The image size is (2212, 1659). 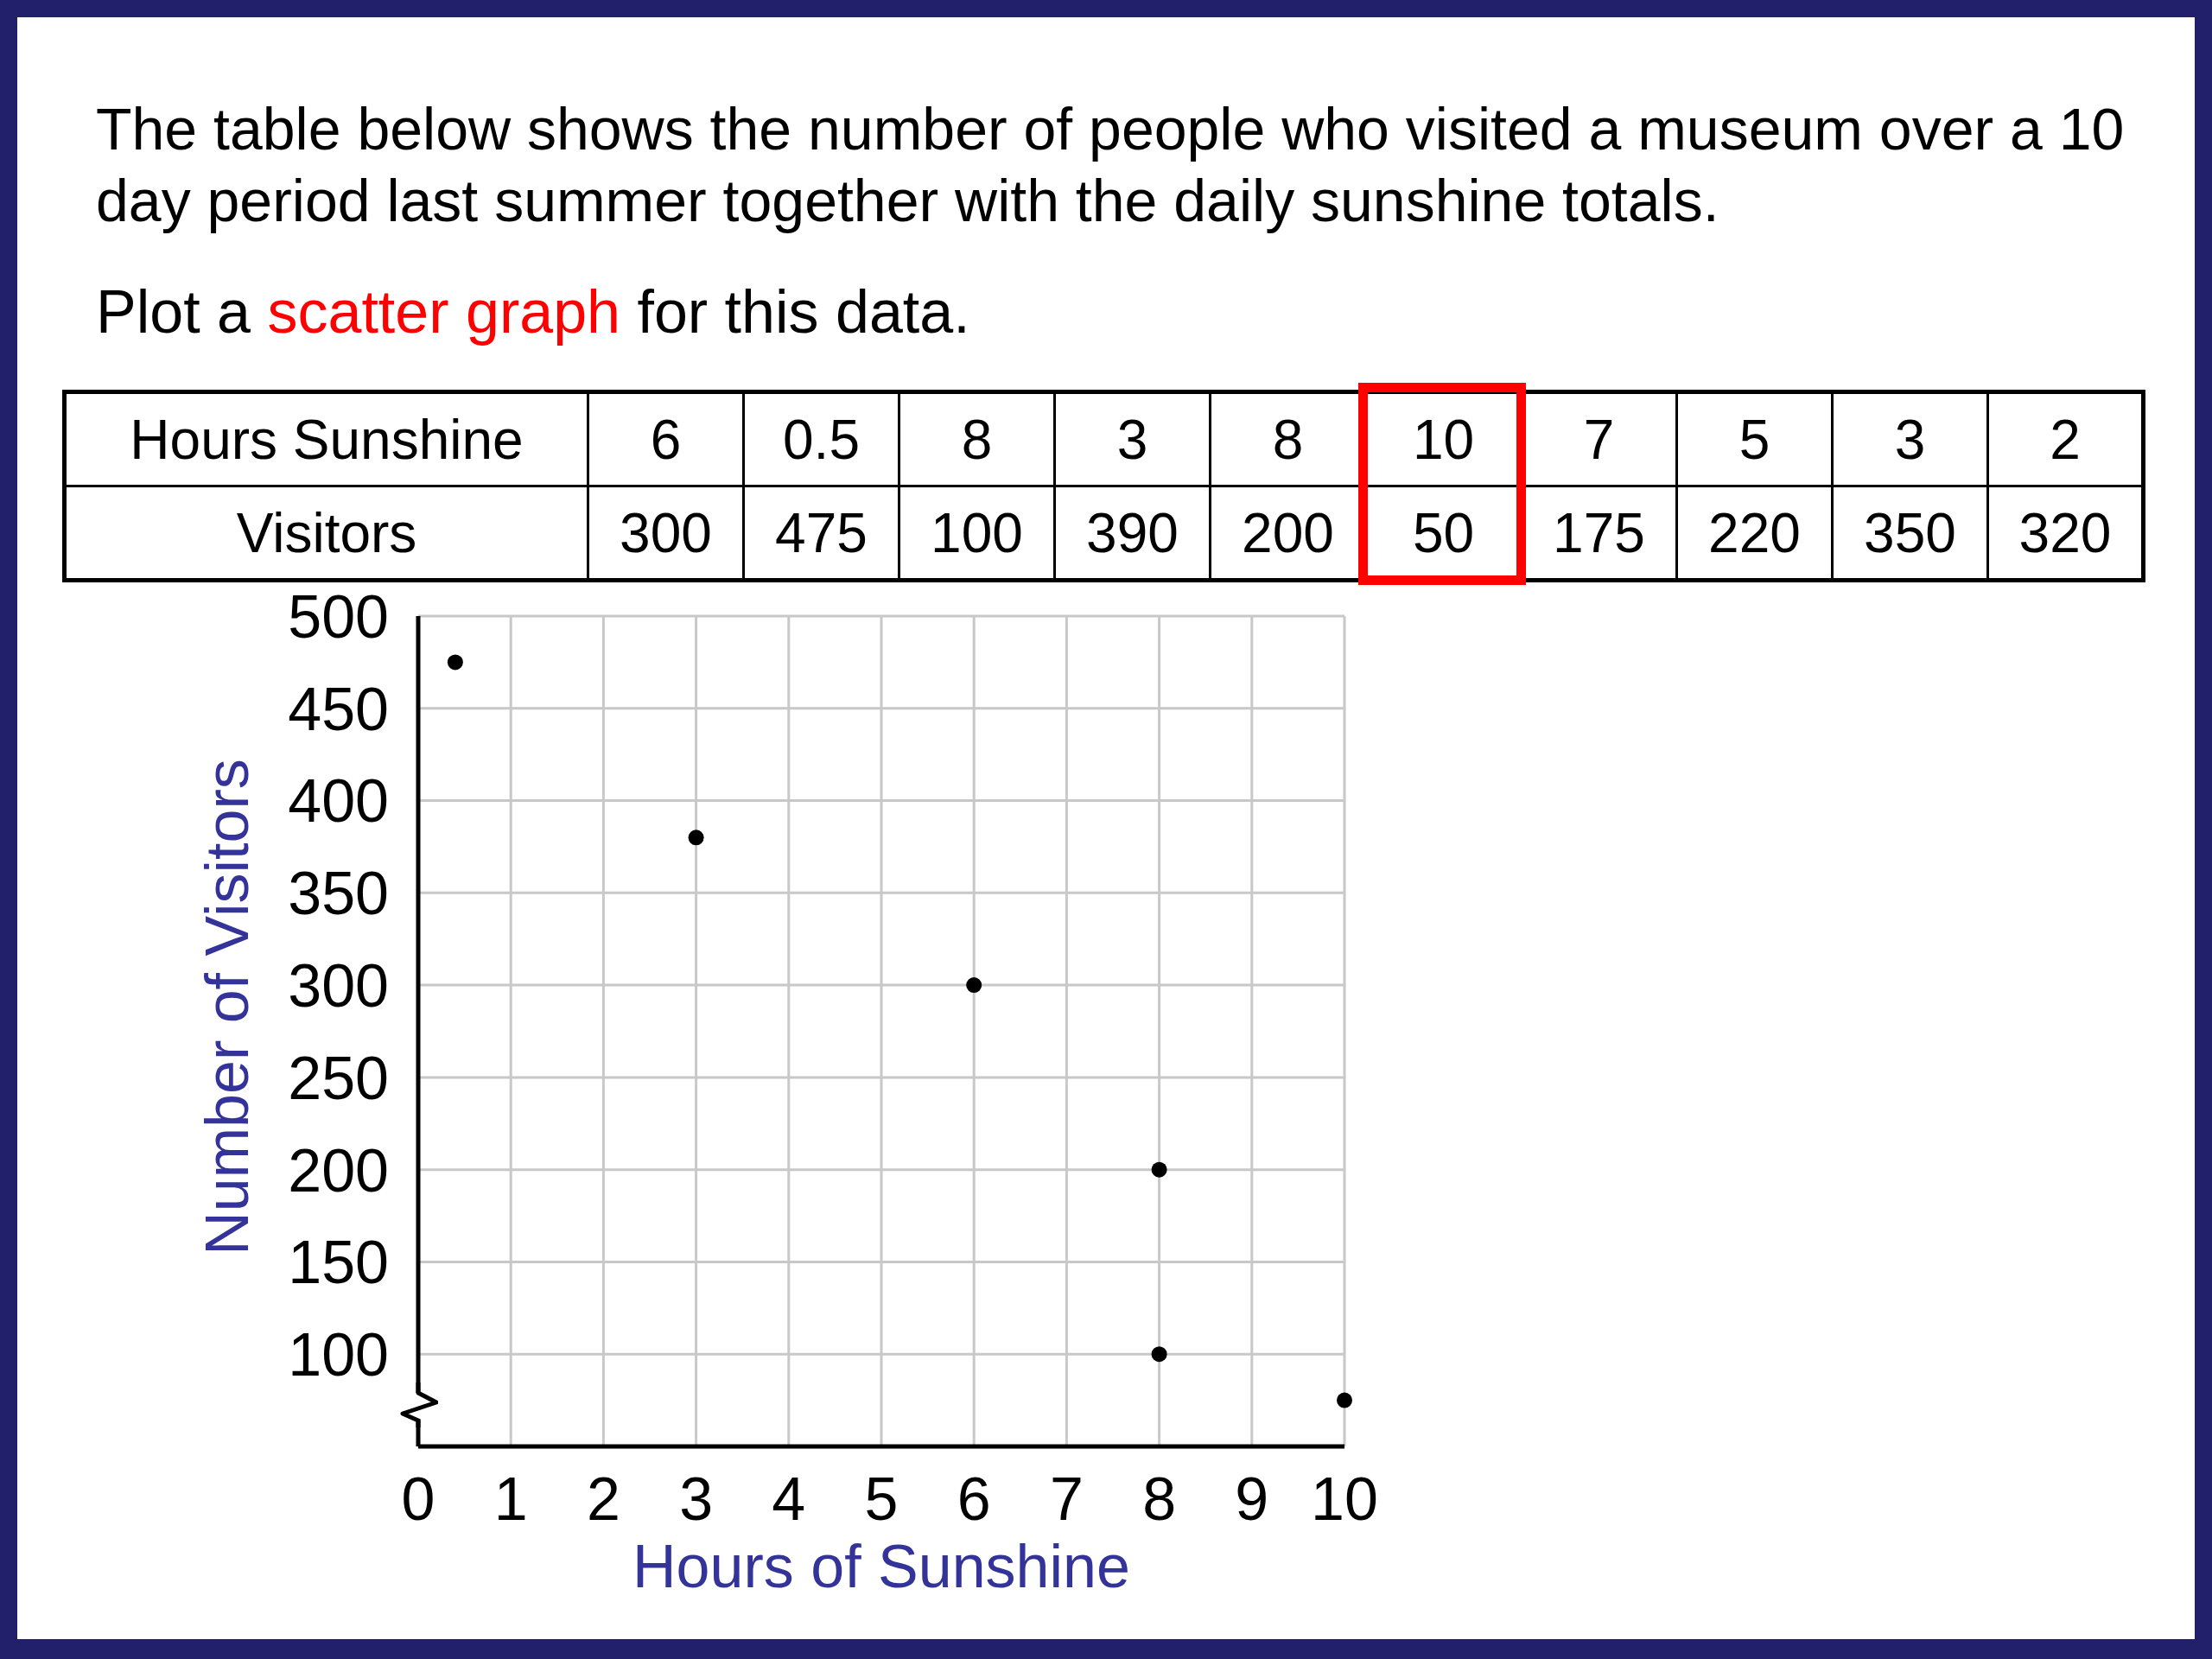 What do you see at coordinates (2065, 533) in the screenshot?
I see `data-label: 320` at bounding box center [2065, 533].